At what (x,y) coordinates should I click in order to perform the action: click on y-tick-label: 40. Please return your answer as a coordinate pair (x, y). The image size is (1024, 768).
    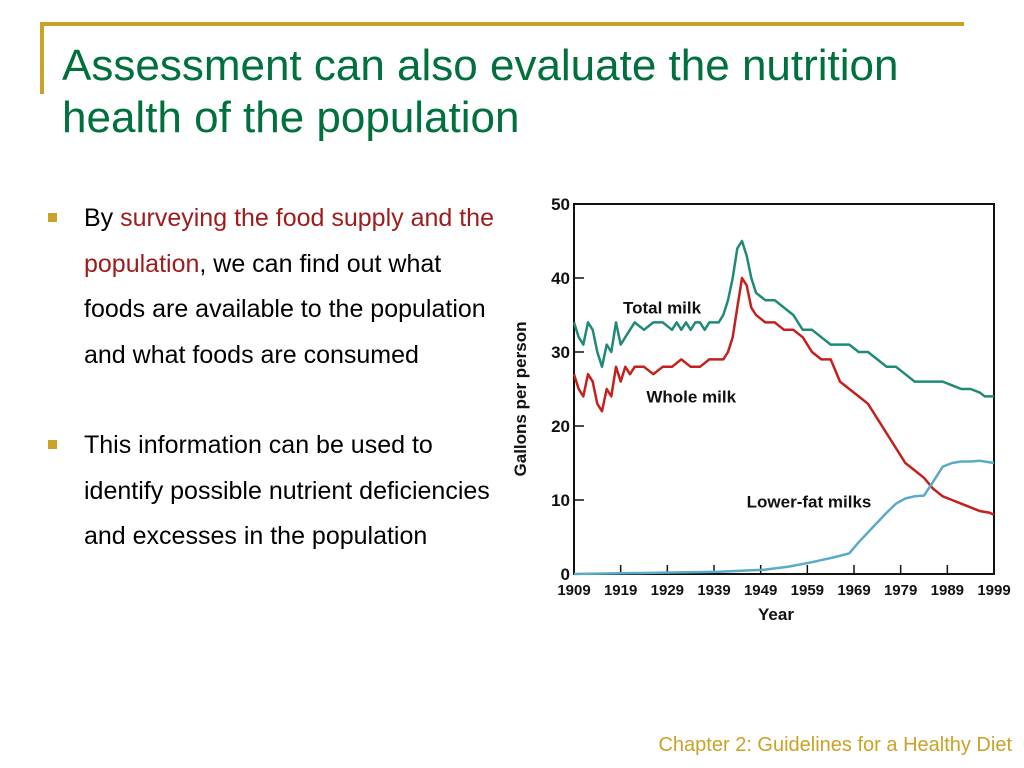
    Looking at the image, I should click on (560, 278).